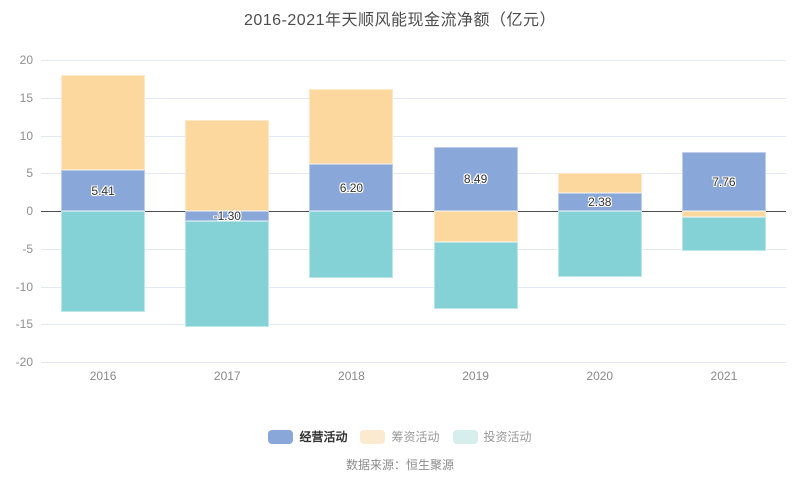 This screenshot has width=800, height=501. Describe the element at coordinates (475, 376) in the screenshot. I see `x-axis-category-label-2019: 2019` at that location.